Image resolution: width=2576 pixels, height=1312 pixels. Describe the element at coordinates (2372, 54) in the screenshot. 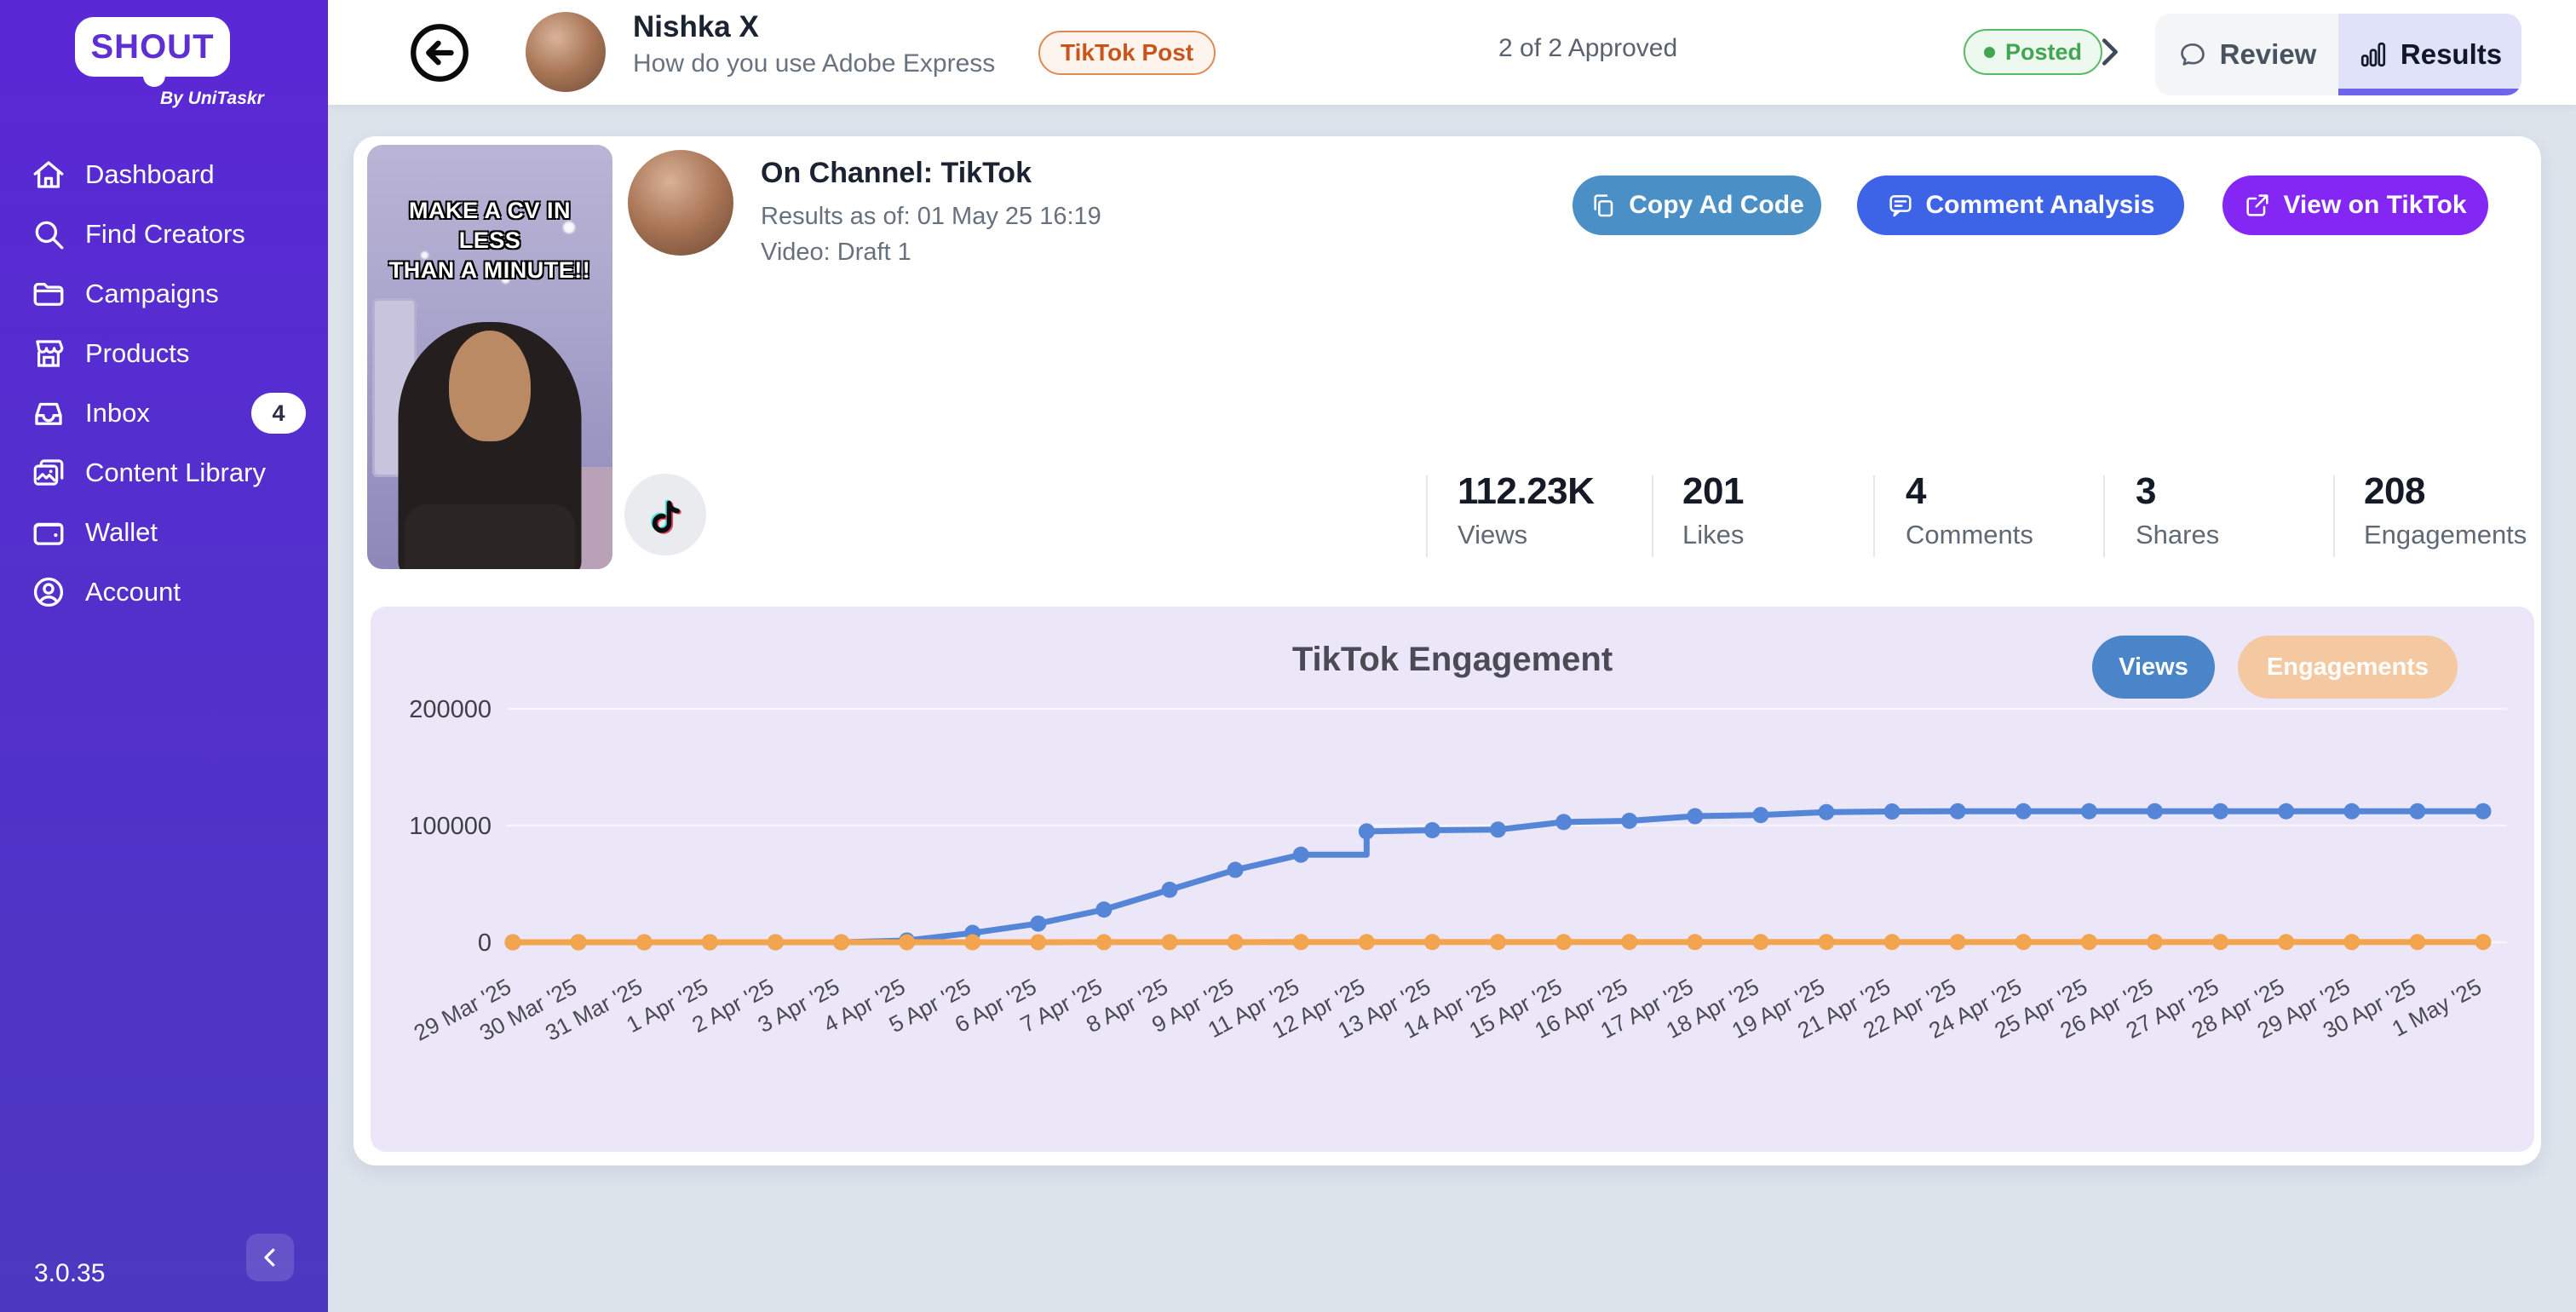

I see `bar-chart-icon` at that location.